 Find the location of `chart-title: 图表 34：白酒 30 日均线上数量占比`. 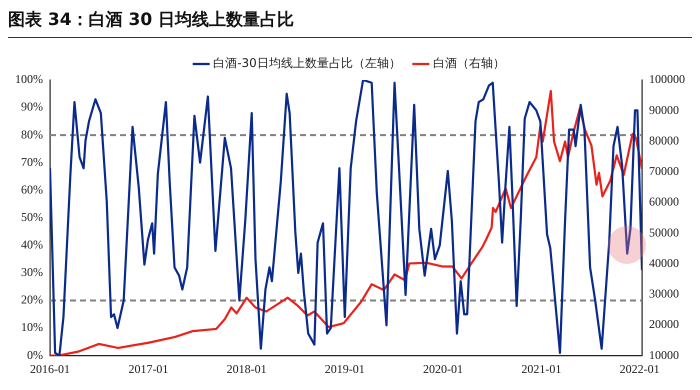

chart-title: 图表 34：白酒 30 日均线上数量占比 is located at coordinates (350, 23).